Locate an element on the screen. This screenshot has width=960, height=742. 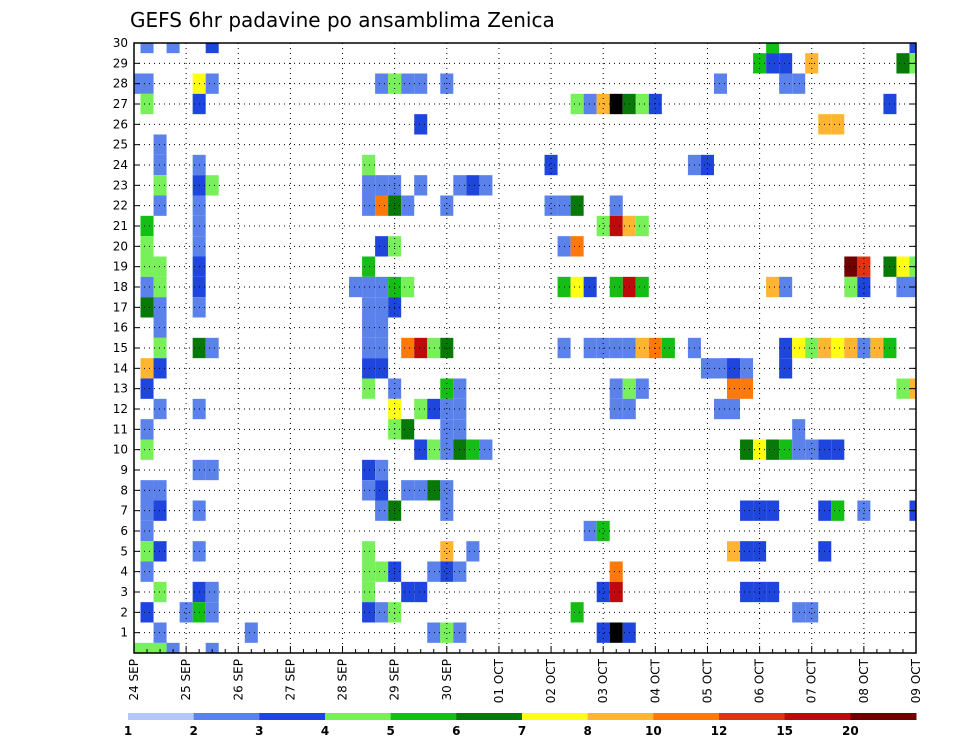
x-tick-label: 07 OCT is located at coordinates (812, 680).